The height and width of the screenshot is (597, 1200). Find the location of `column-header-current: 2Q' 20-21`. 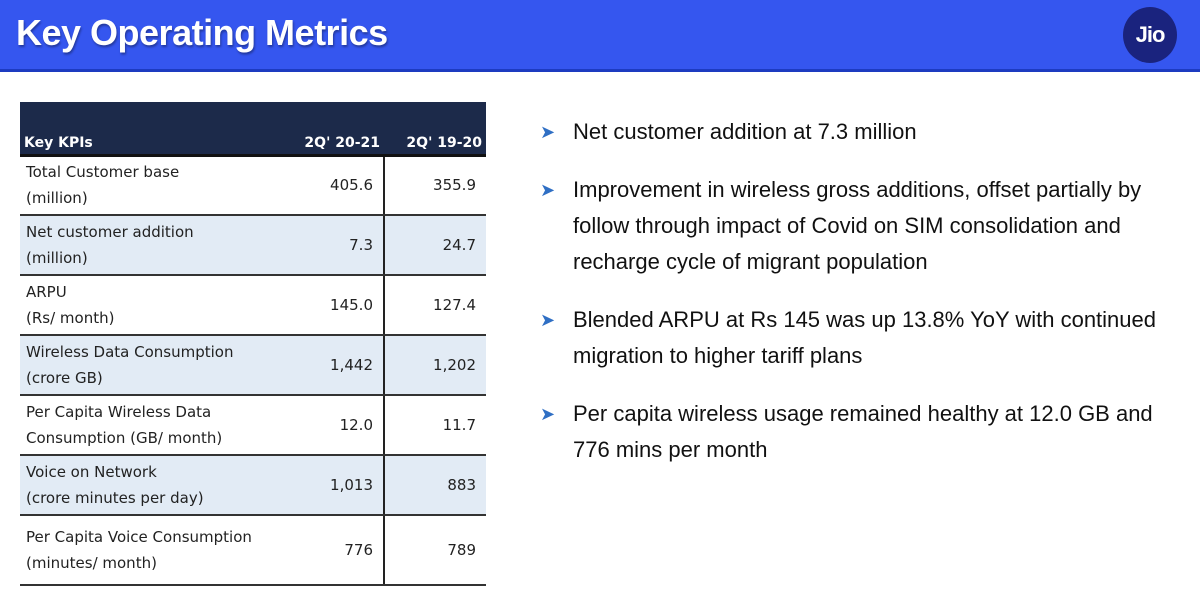

column-header-current: 2Q' 20-21 is located at coordinates (333, 129).